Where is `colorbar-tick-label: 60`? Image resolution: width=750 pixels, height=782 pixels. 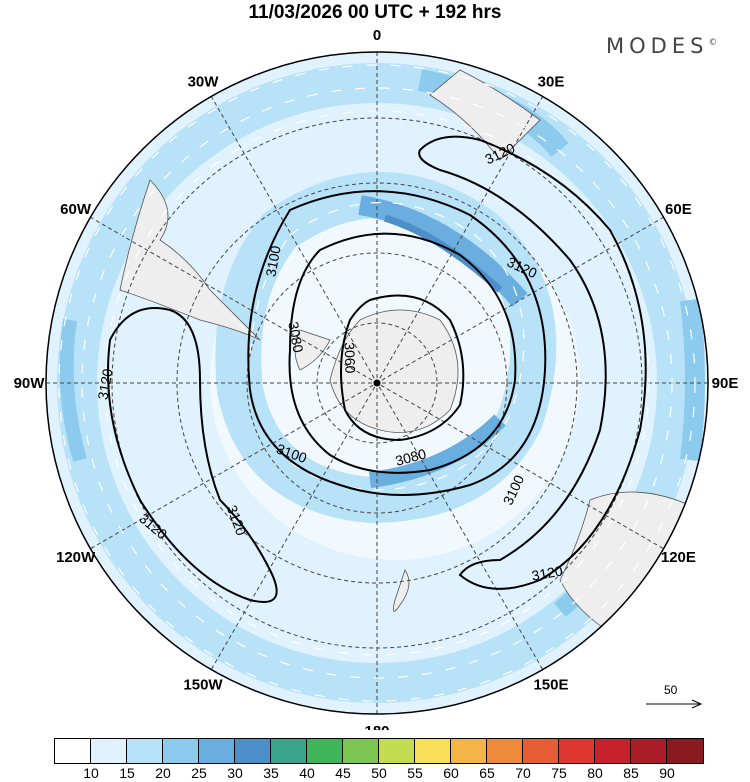 colorbar-tick-label: 60 is located at coordinates (451, 773).